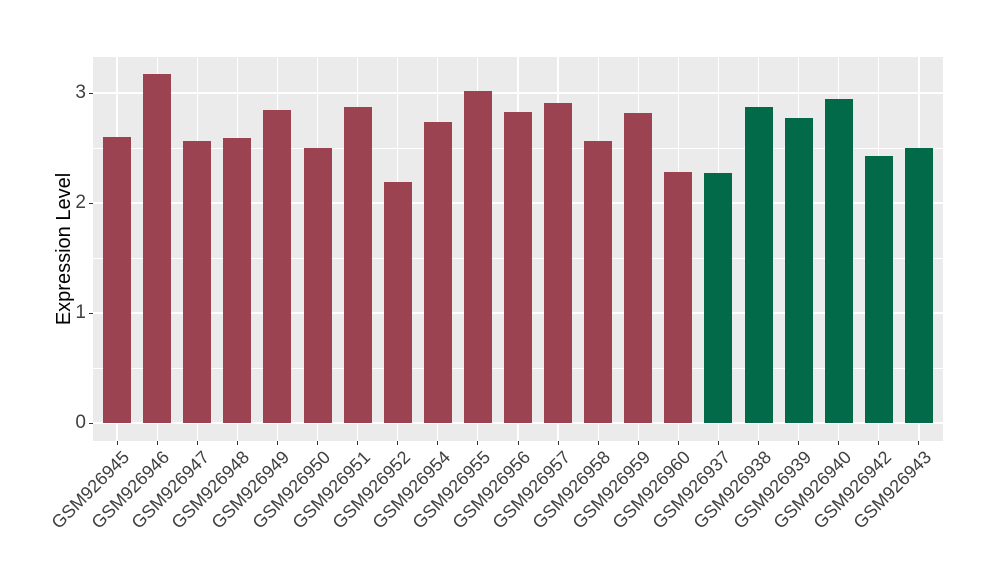  What do you see at coordinates (798, 270) in the screenshot?
I see `bar-GSM926939` at bounding box center [798, 270].